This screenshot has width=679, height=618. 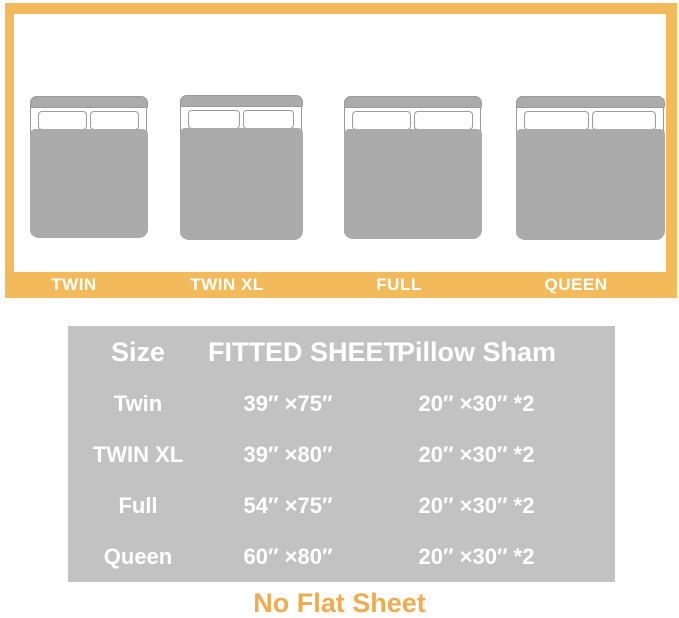 I want to click on row-twin-xl-size: TWIN XL, so click(x=138, y=454).